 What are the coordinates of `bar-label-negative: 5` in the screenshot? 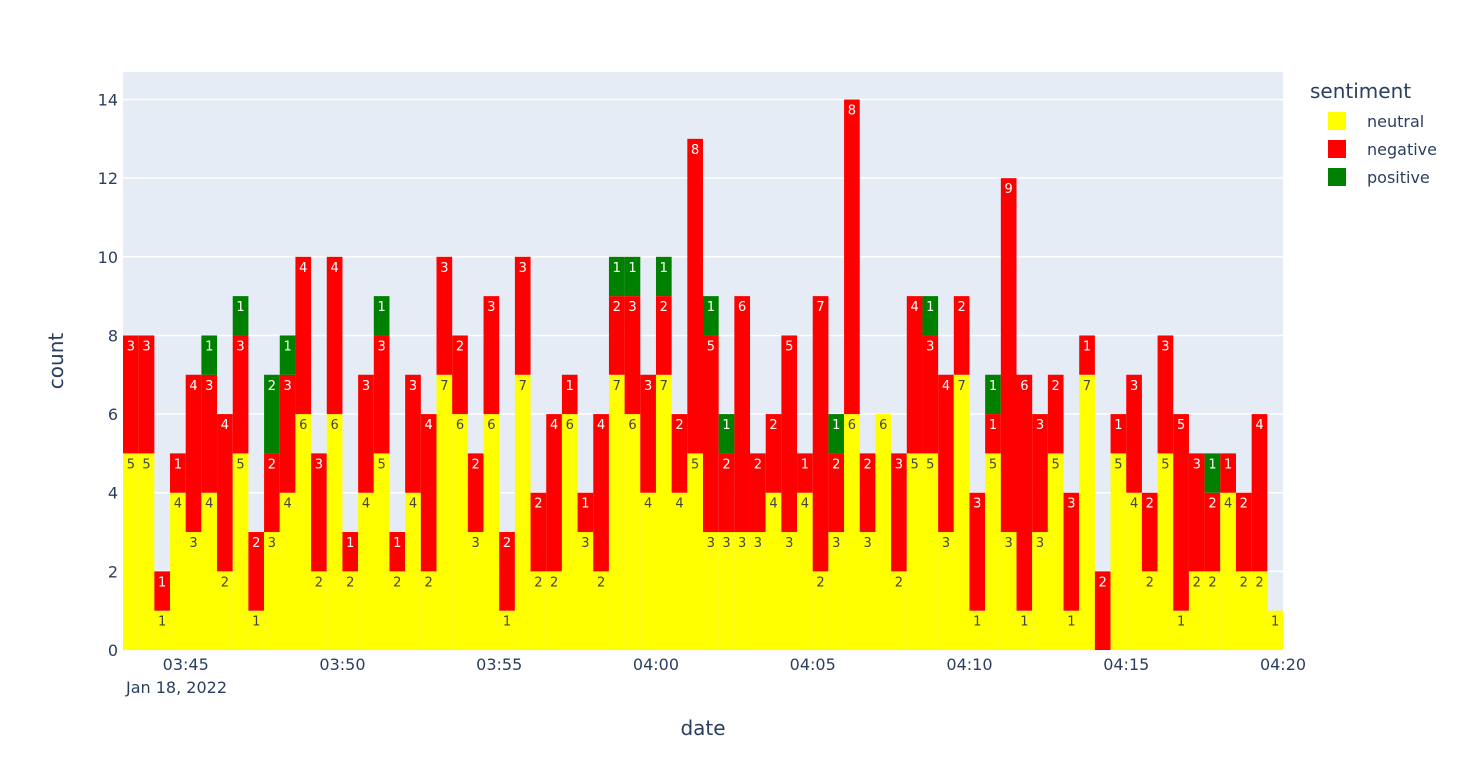 It's located at (789, 346).